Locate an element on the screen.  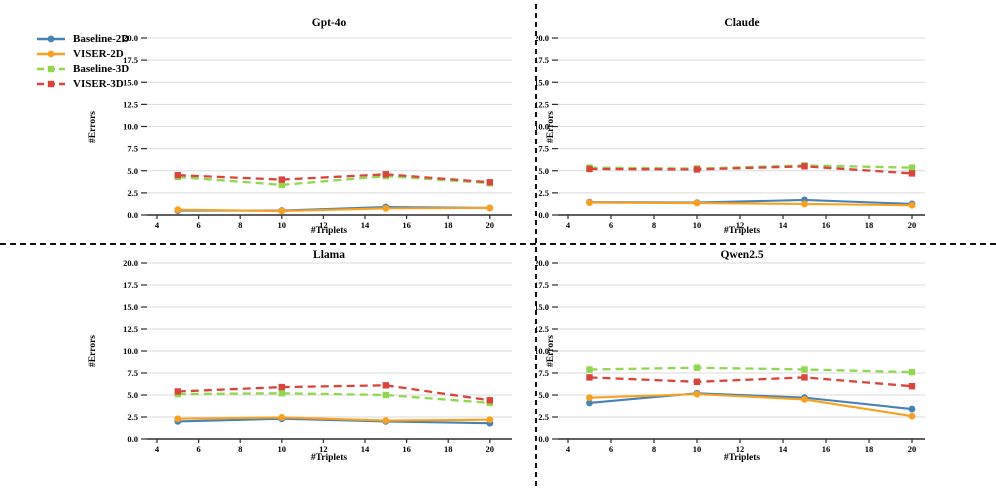
y-tick-label: 15.0 is located at coordinates (542, 307).